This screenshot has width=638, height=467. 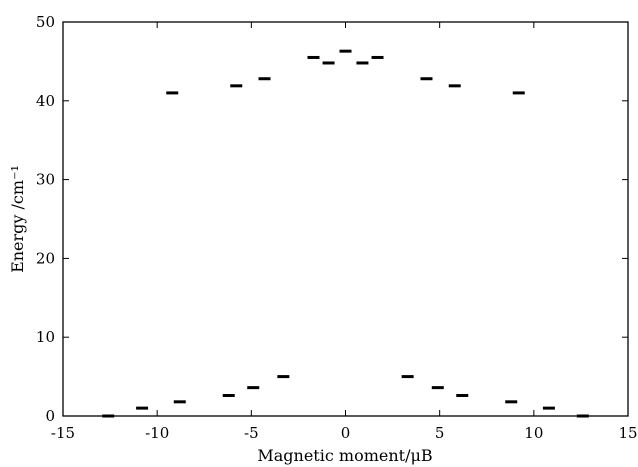 I want to click on x-tick-label: 10, so click(x=533, y=433).